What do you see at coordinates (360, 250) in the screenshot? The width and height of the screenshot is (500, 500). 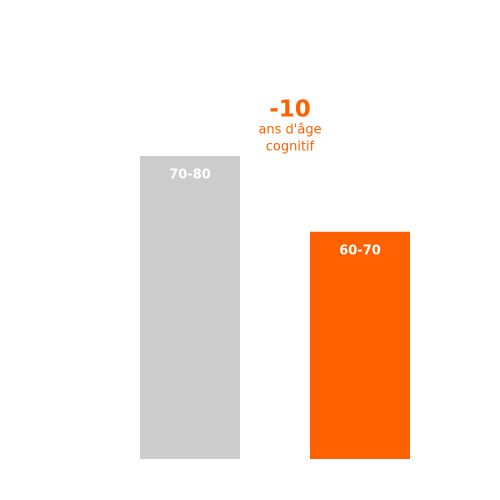 I see `bar-label: 60-70` at bounding box center [360, 250].